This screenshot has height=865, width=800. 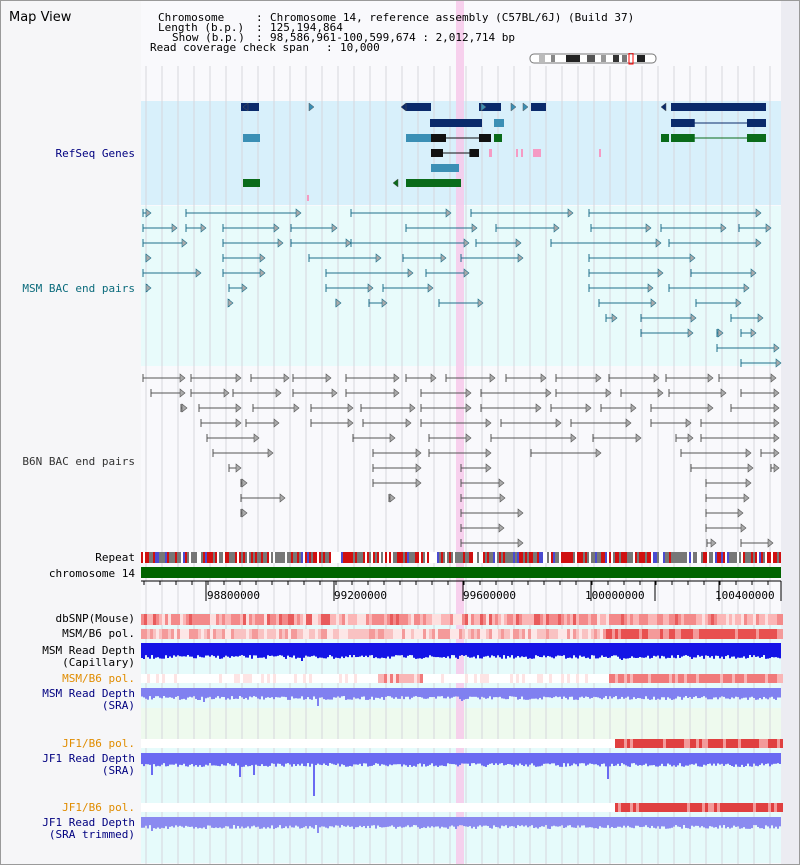 What do you see at coordinates (438, 138) in the screenshot?
I see `gene-exon` at bounding box center [438, 138].